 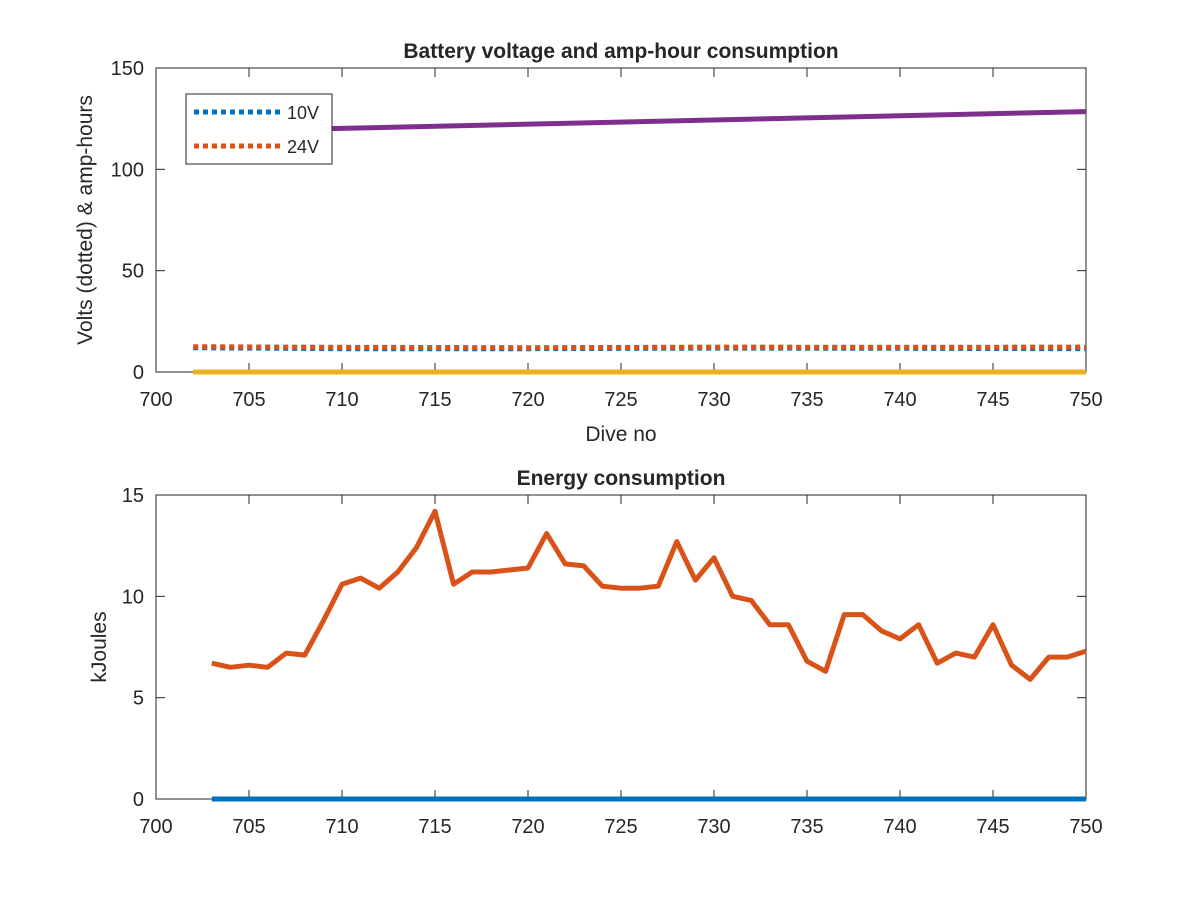 What do you see at coordinates (127, 69) in the screenshot?
I see `y-tick-label: 150` at bounding box center [127, 69].